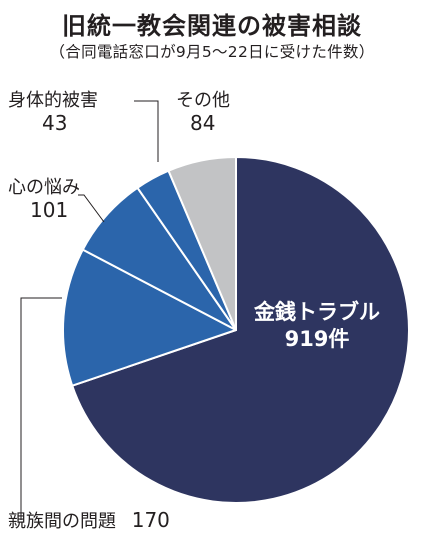  What do you see at coordinates (41, 408) in the screenshot?
I see `leader-line-shinzoku` at bounding box center [41, 408].